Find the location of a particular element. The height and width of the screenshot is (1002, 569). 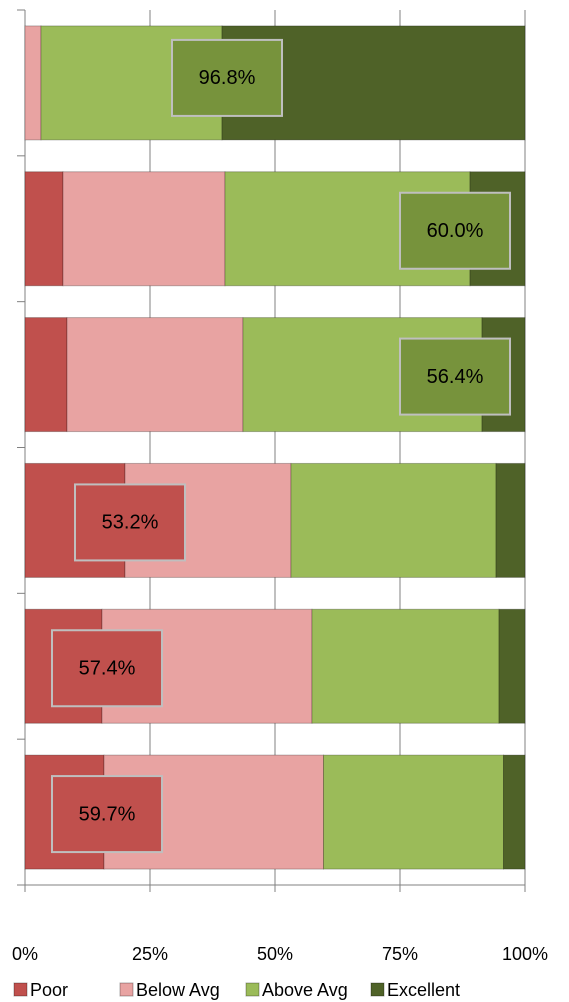

annotation: 53.2% is located at coordinates (130, 523).